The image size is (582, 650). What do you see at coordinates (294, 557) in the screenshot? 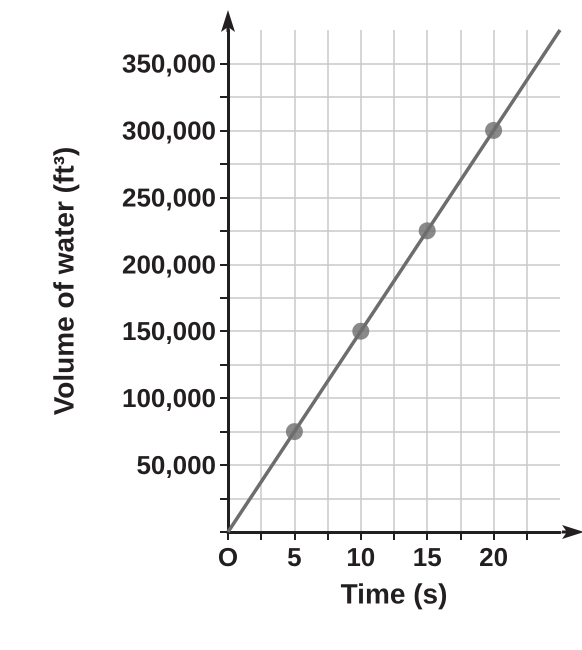
I see `x-tick-label: 5` at bounding box center [294, 557].